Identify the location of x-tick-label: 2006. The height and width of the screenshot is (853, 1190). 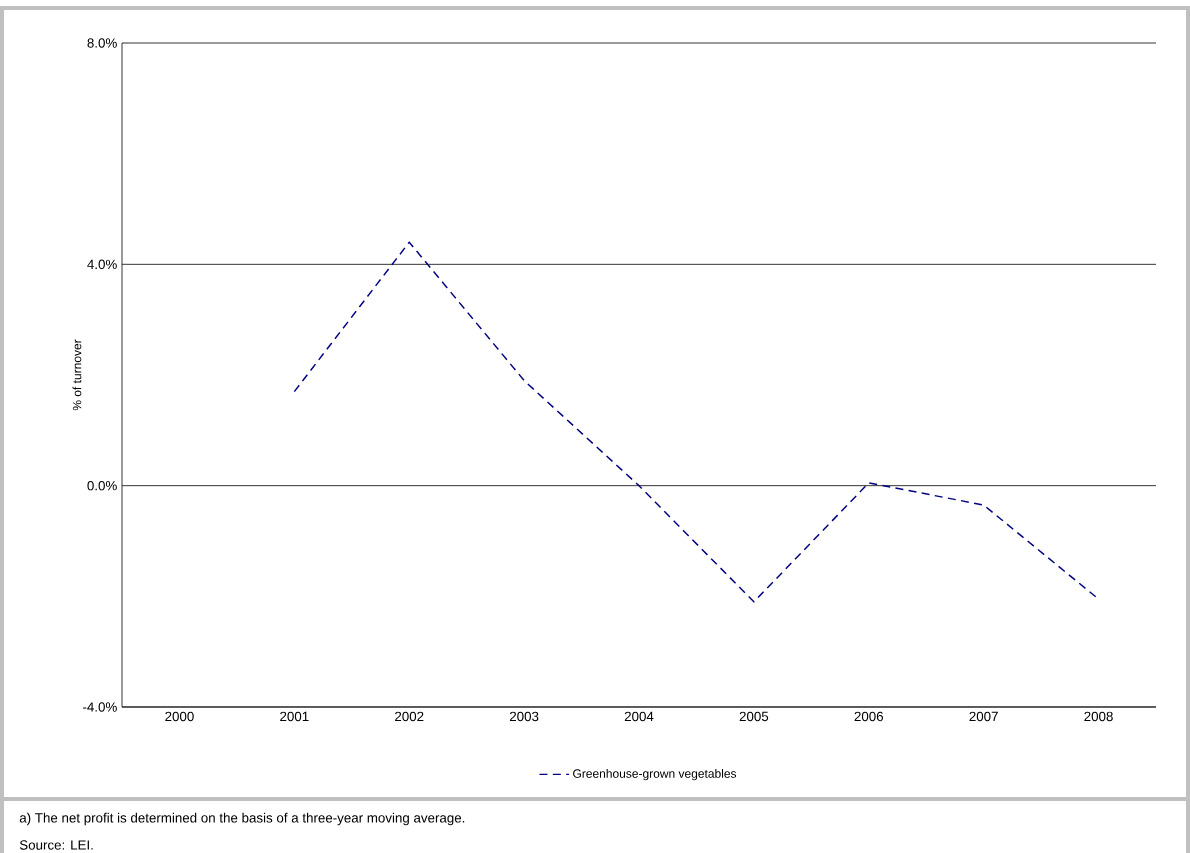
(869, 716).